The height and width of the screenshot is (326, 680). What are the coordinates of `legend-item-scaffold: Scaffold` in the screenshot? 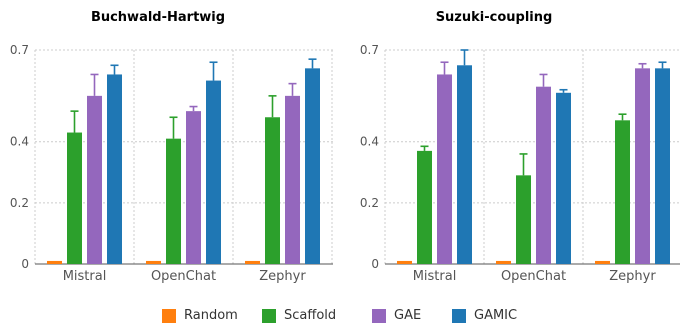 It's located at (299, 315).